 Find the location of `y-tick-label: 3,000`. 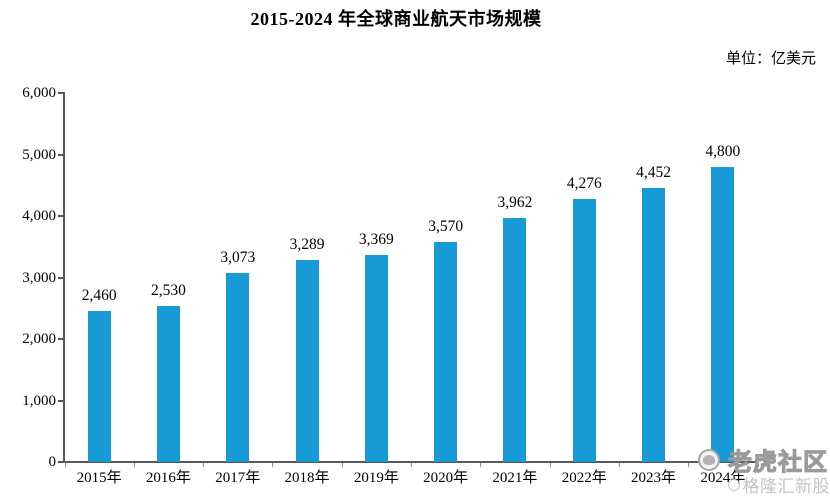

y-tick-label: 3,000 is located at coordinates (39, 277).